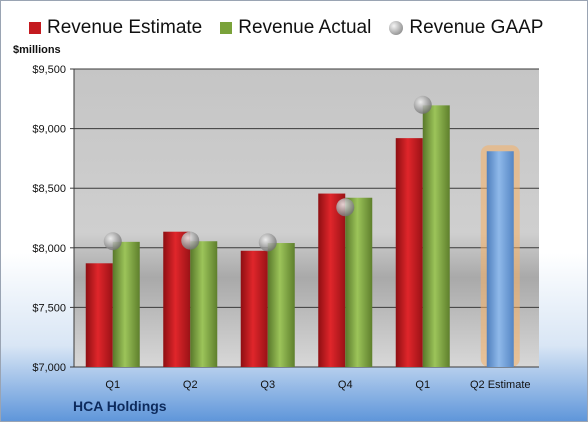  I want to click on legend-marker-gaap, so click(396, 28).